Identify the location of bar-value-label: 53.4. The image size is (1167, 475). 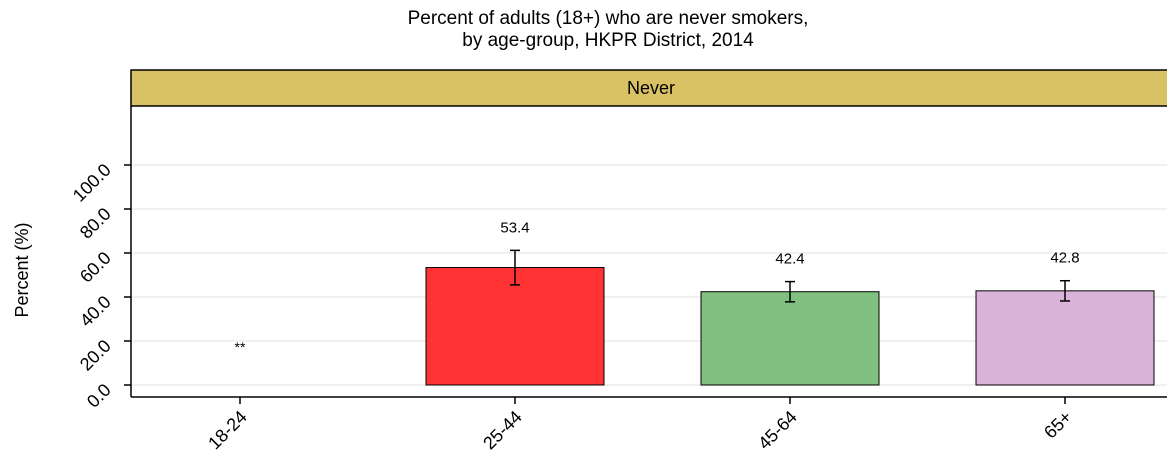
(514, 227).